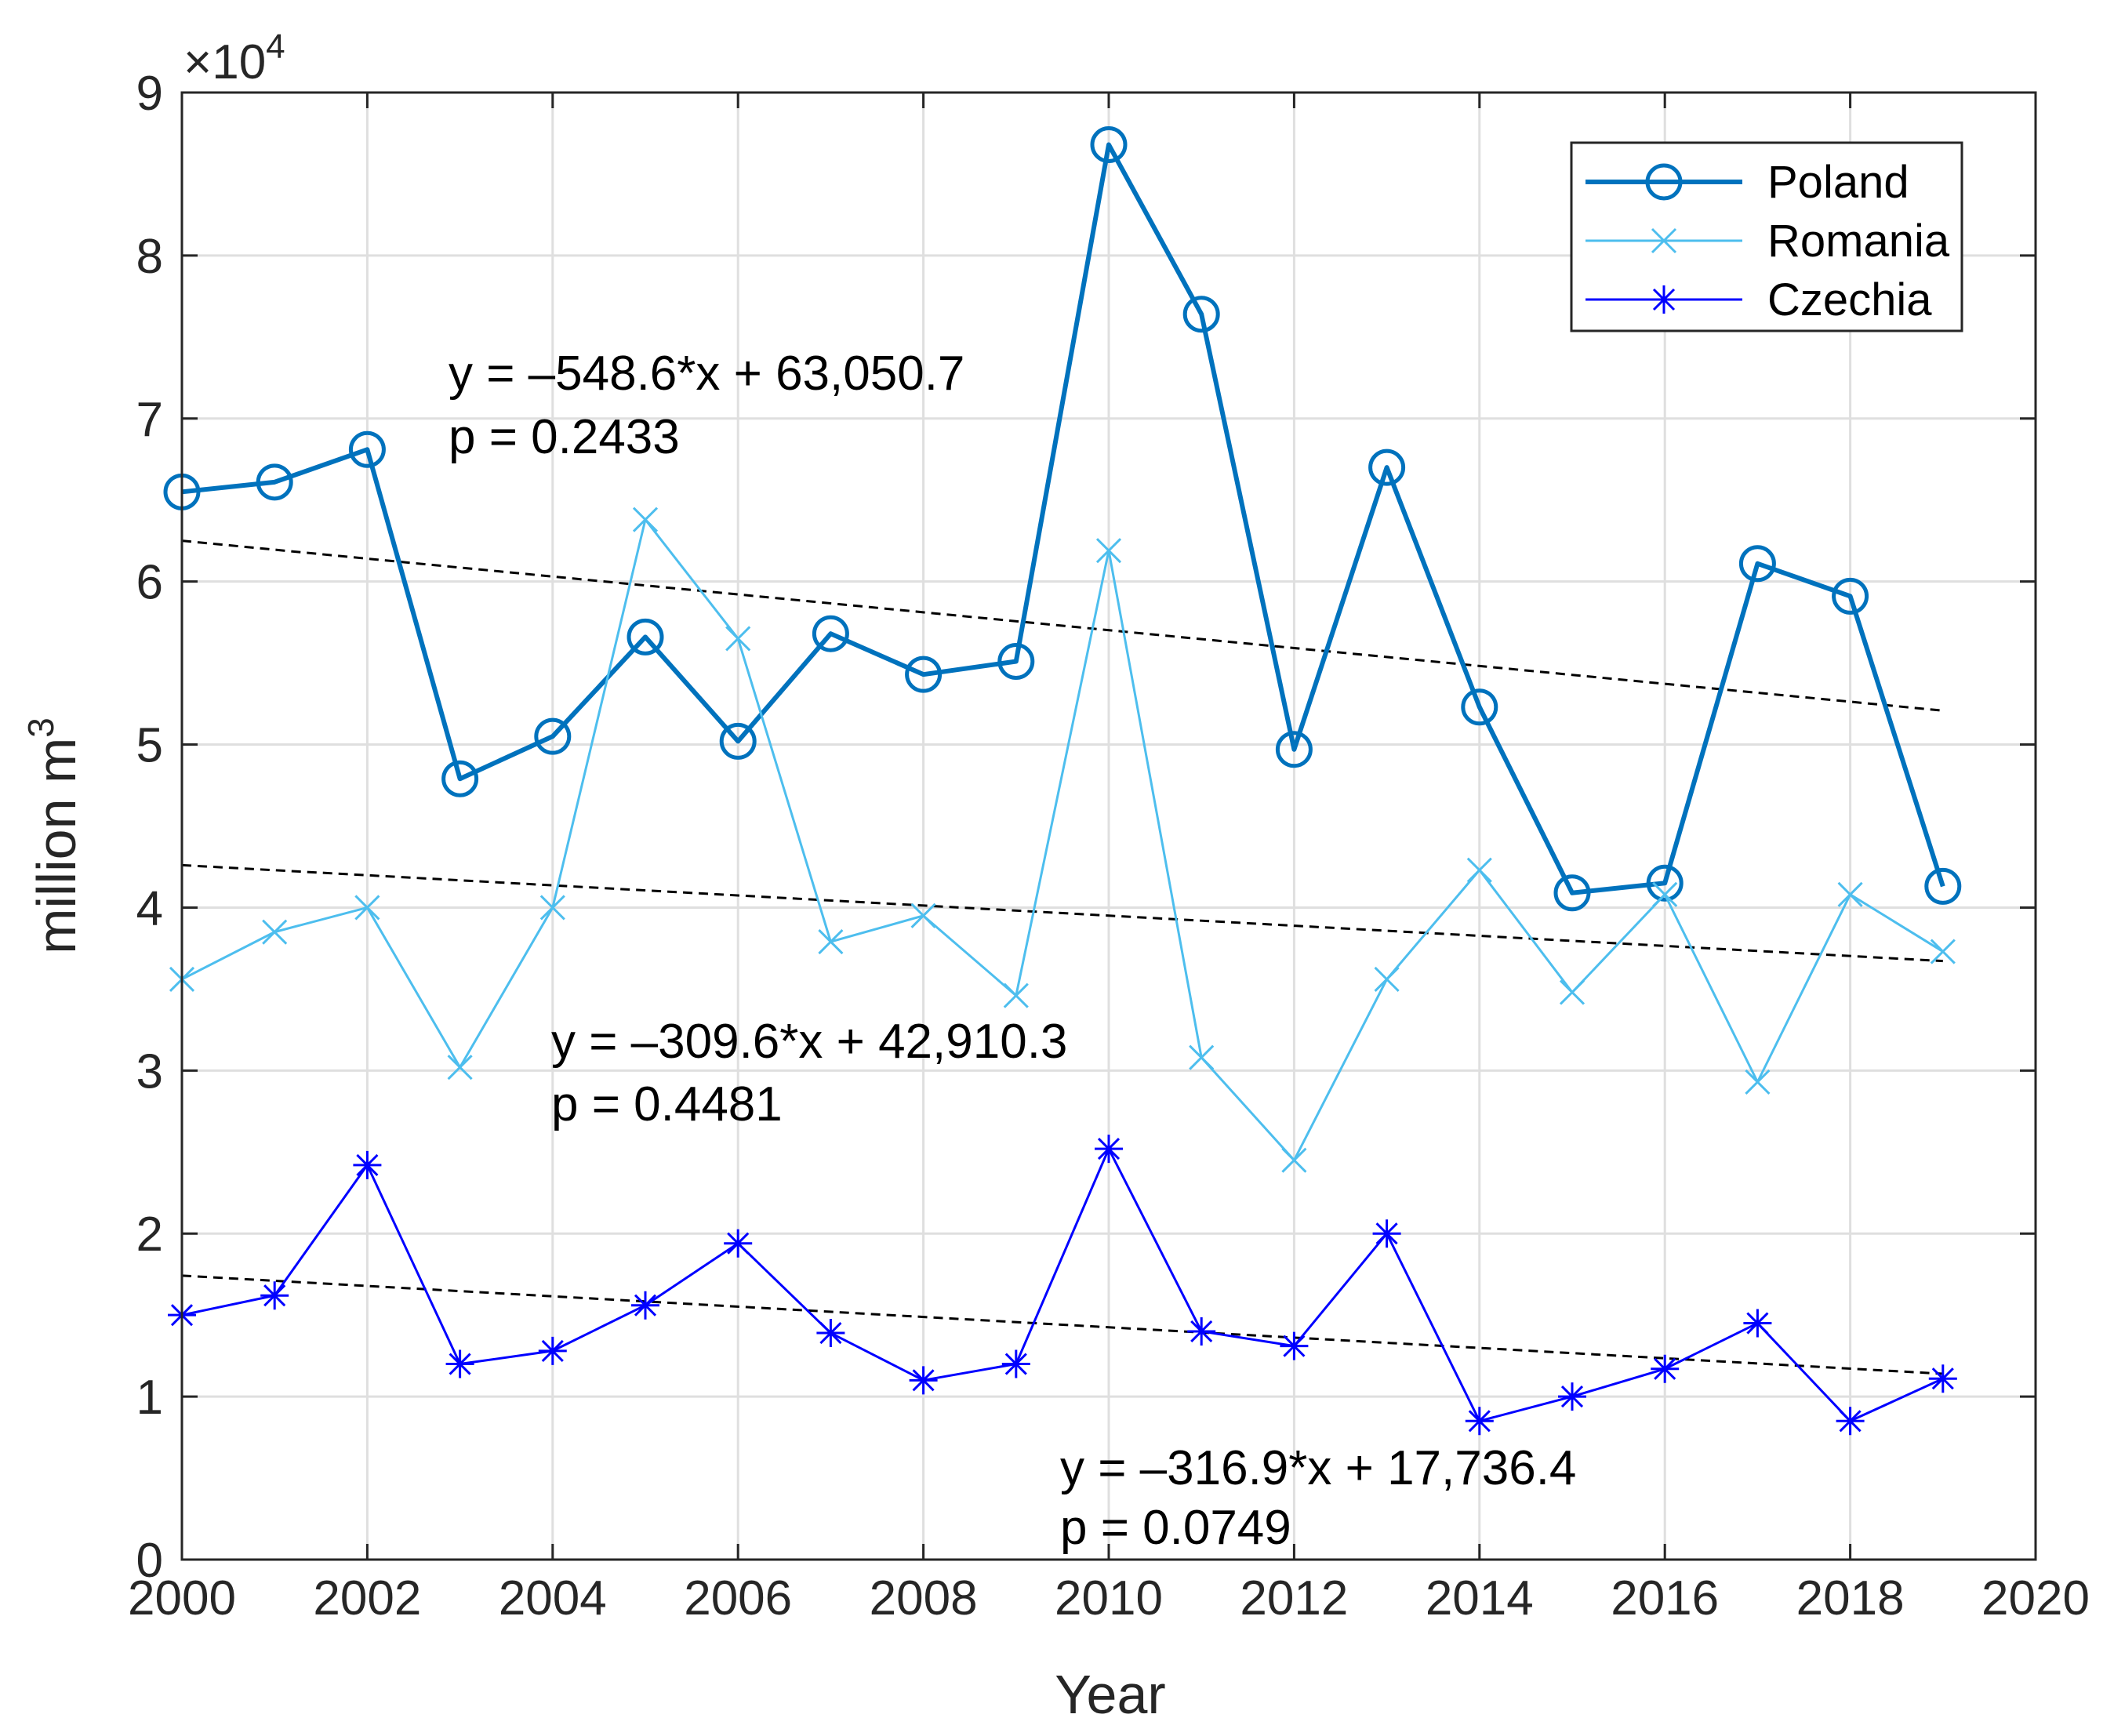 The width and height of the screenshot is (2114, 1736). What do you see at coordinates (149, 1071) in the screenshot?
I see `y-tick-label: 3` at bounding box center [149, 1071].